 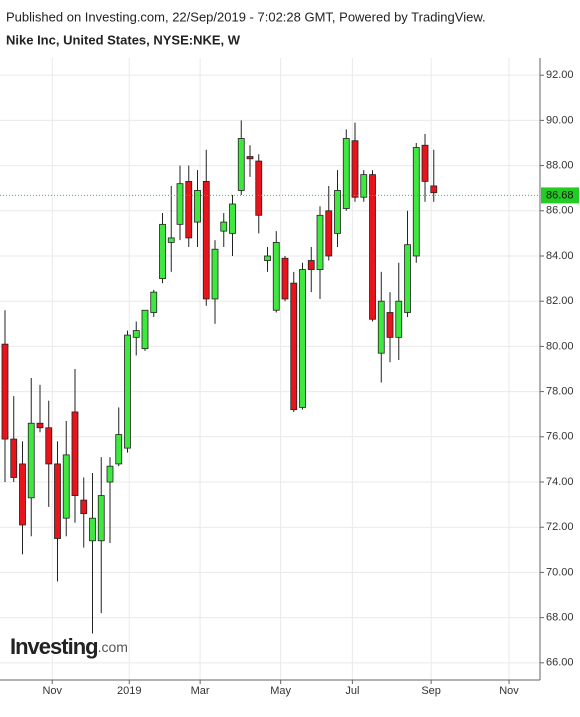 What do you see at coordinates (200, 691) in the screenshot?
I see `x-tick-label: Mar` at bounding box center [200, 691].